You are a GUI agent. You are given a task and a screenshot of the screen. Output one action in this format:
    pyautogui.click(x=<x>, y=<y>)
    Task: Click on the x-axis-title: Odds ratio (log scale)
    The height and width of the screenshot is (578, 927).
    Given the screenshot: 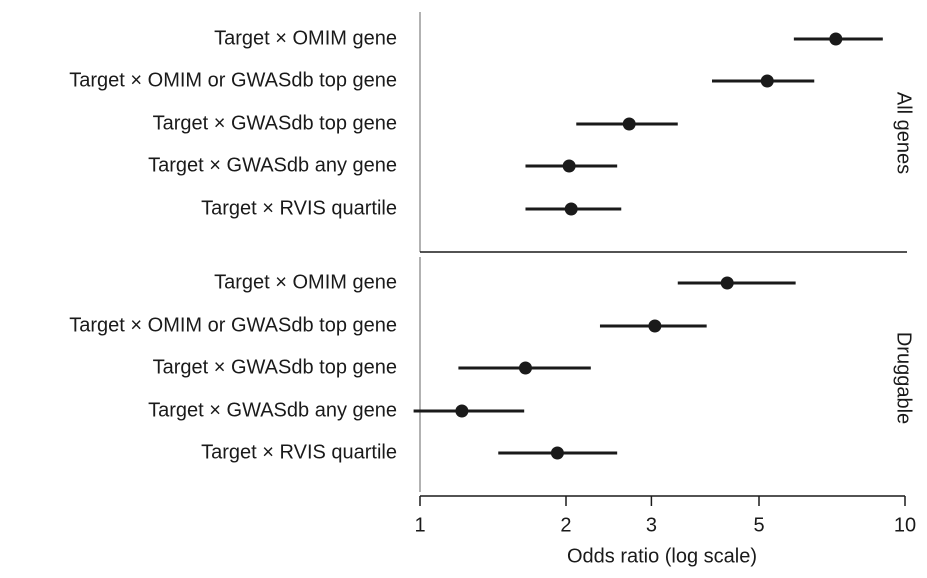 What is the action you would take?
    pyautogui.click(x=662, y=556)
    